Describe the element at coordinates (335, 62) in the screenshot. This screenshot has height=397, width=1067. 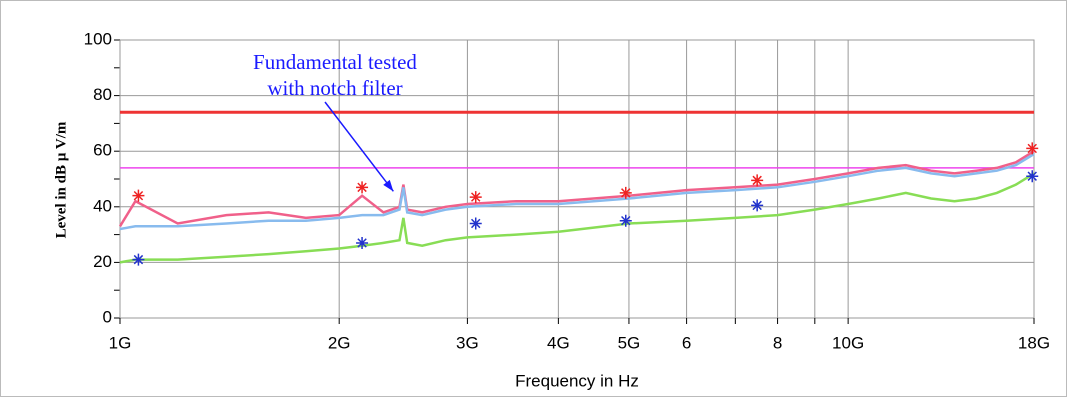
I see `annotation: Fundamental tested` at that location.